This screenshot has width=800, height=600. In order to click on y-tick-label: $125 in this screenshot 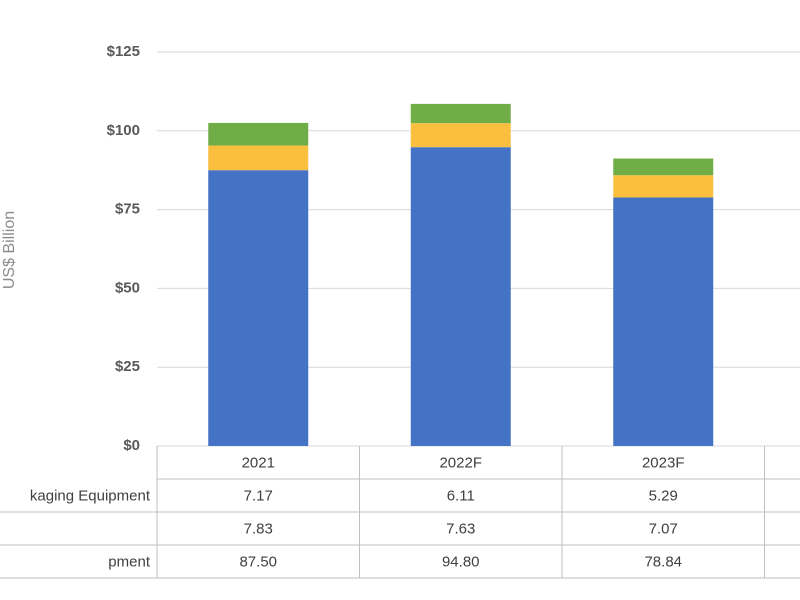, I will do `click(123, 51)`.